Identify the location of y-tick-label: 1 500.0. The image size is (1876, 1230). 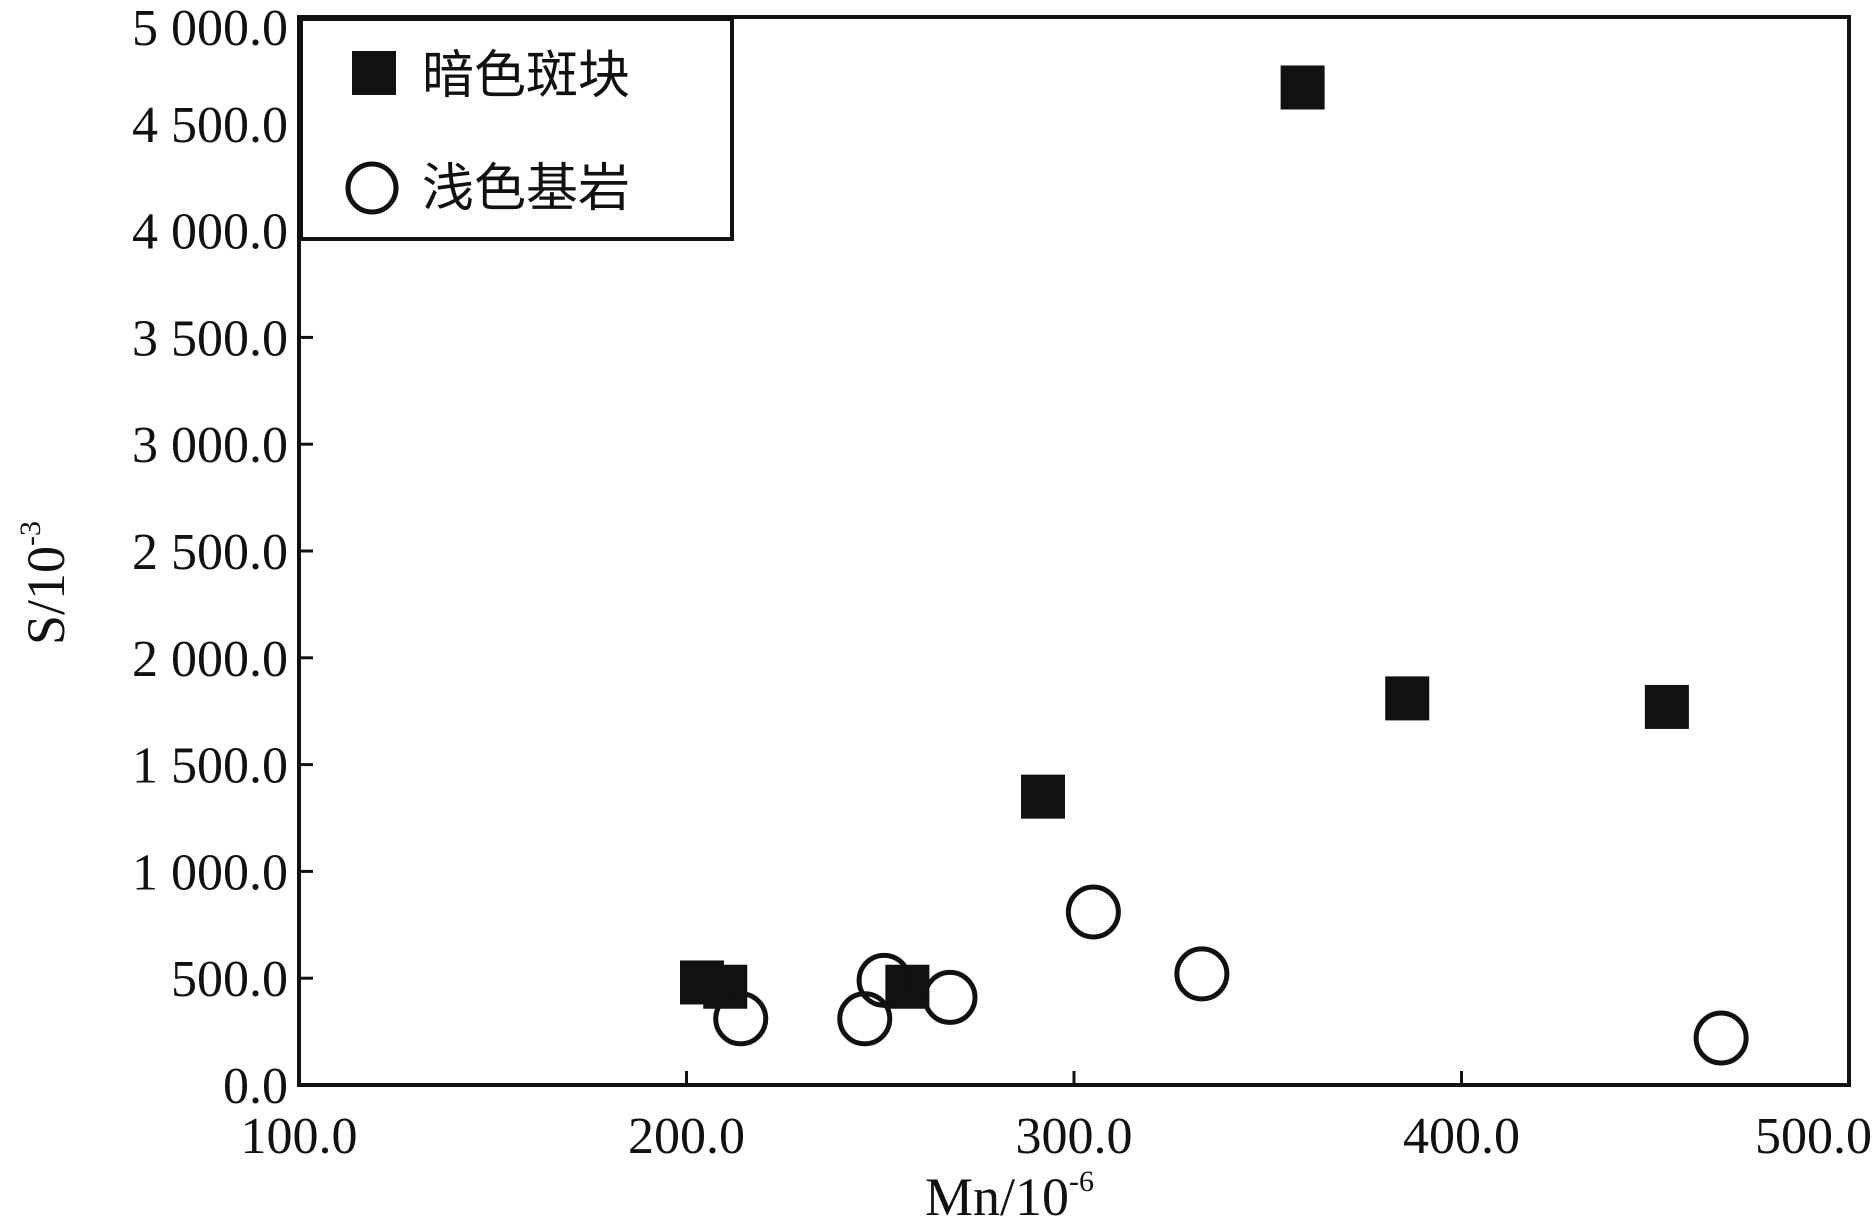
(210, 766).